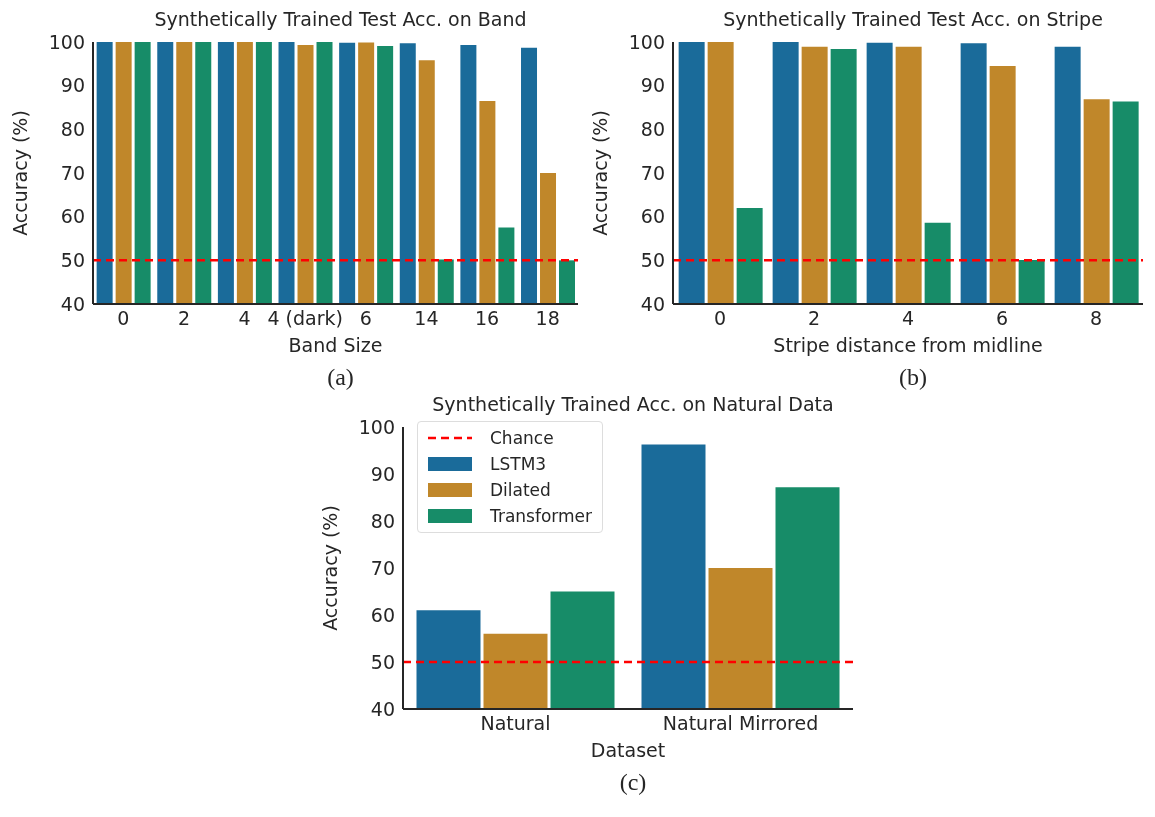  I want to click on x-tick-label: 18, so click(547, 318).